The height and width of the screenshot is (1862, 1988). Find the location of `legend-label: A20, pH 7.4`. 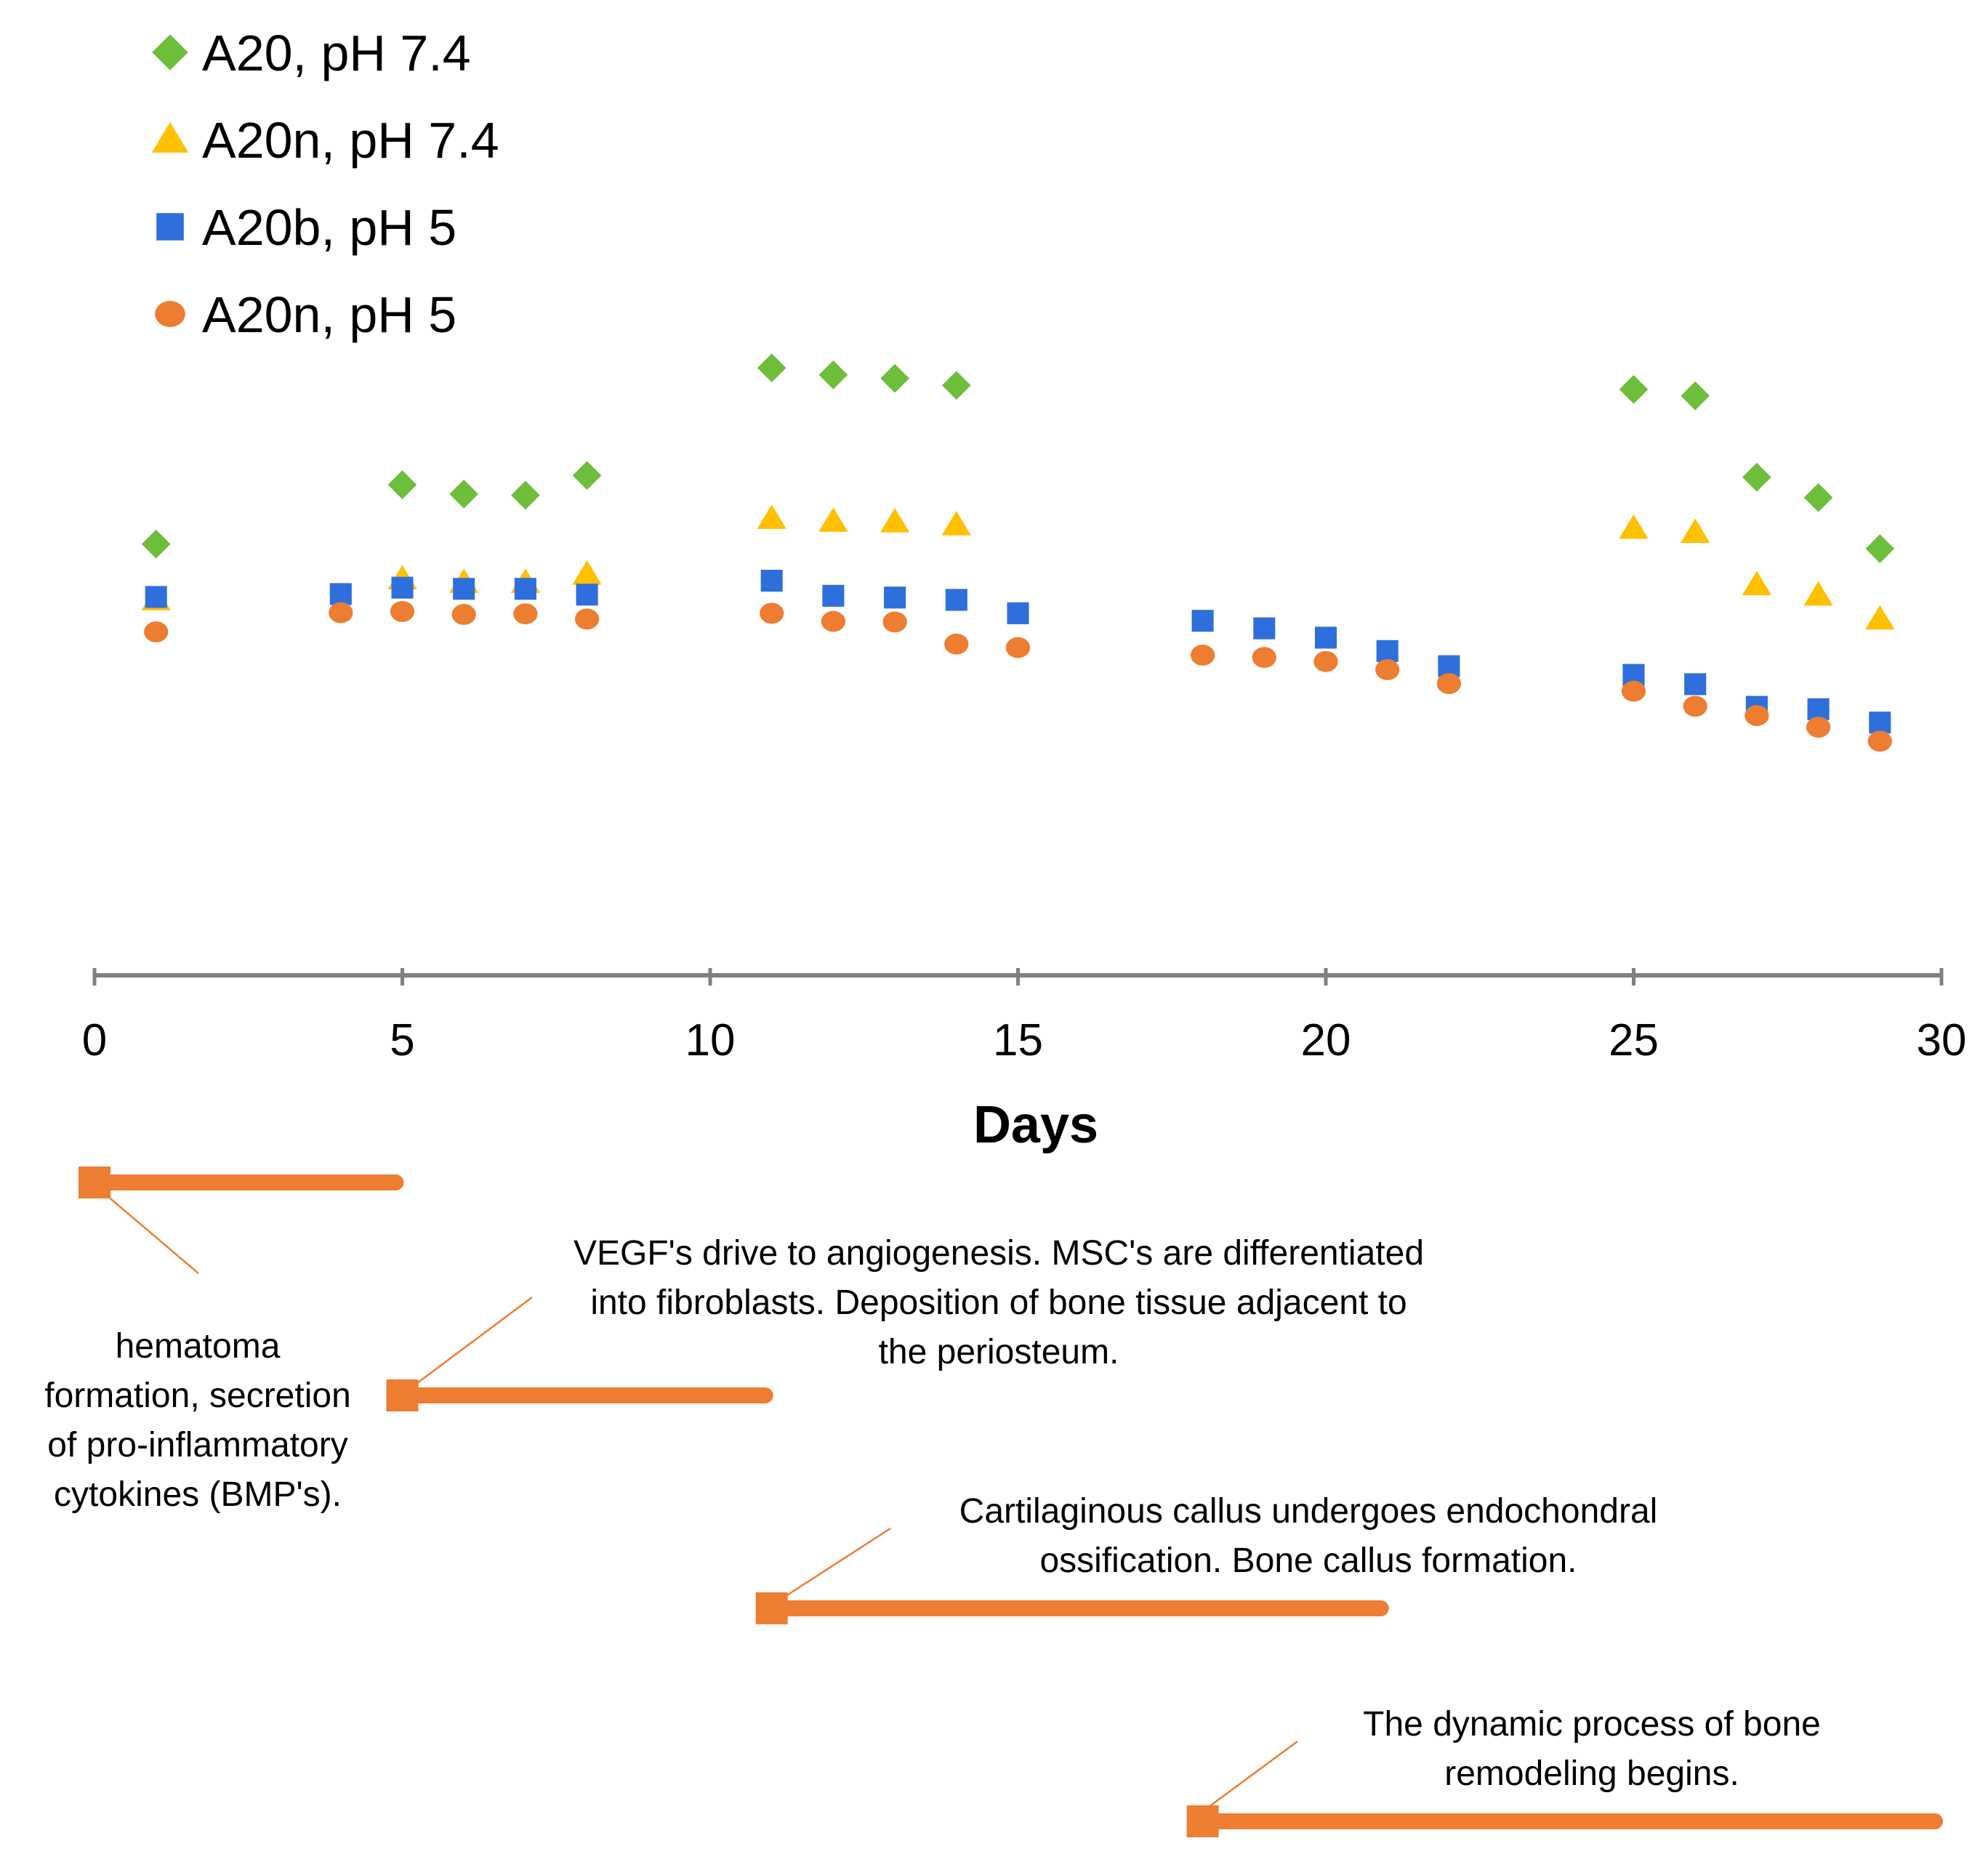

legend-label: A20, pH 7.4 is located at coordinates (336, 53).